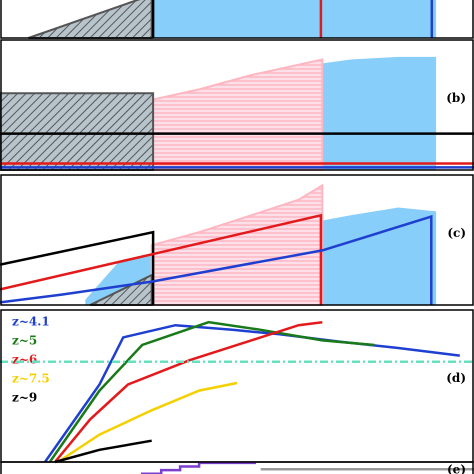 This screenshot has width=474, height=474. Describe the element at coordinates (24, 398) in the screenshot. I see `legend-entry: z~9` at that location.